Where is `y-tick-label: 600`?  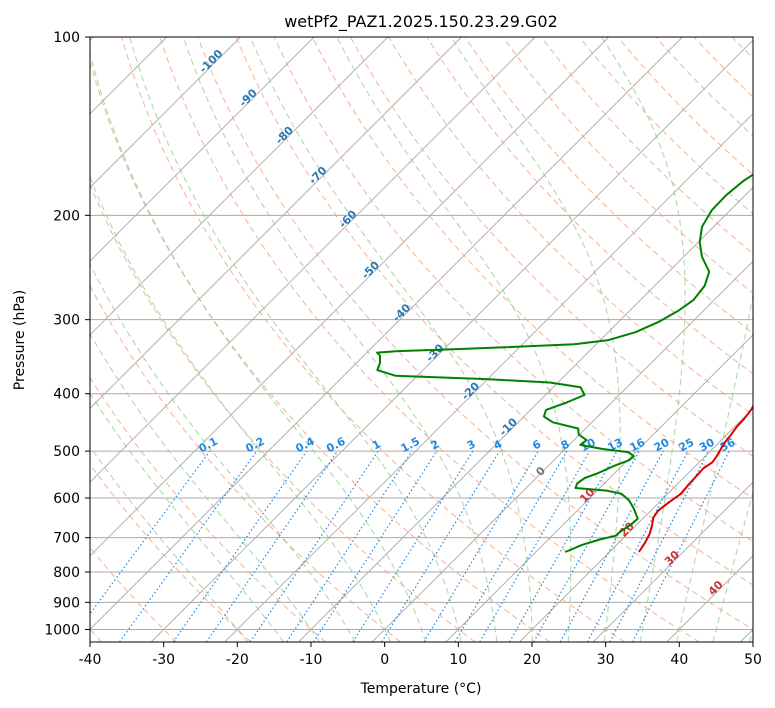 y-tick-label: 600 is located at coordinates (66, 499).